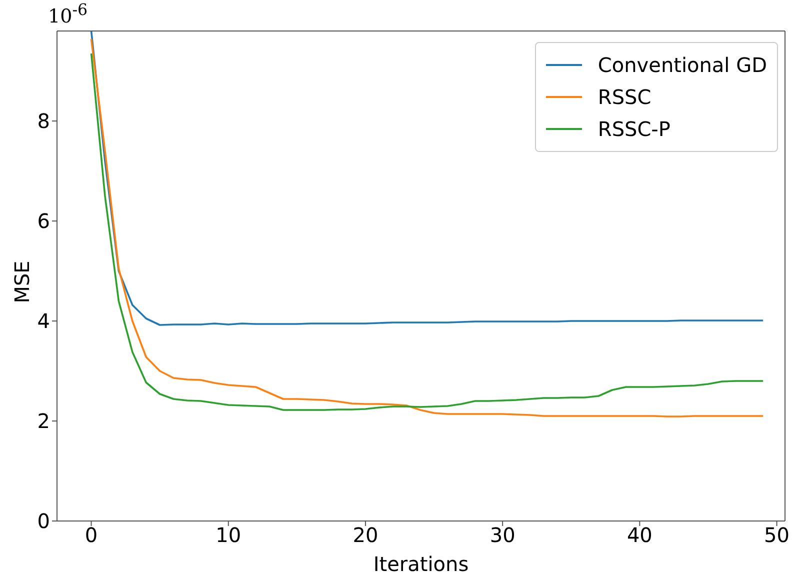 This screenshot has width=796, height=579. What do you see at coordinates (43, 421) in the screenshot?
I see `y-tick-label: 2` at bounding box center [43, 421].